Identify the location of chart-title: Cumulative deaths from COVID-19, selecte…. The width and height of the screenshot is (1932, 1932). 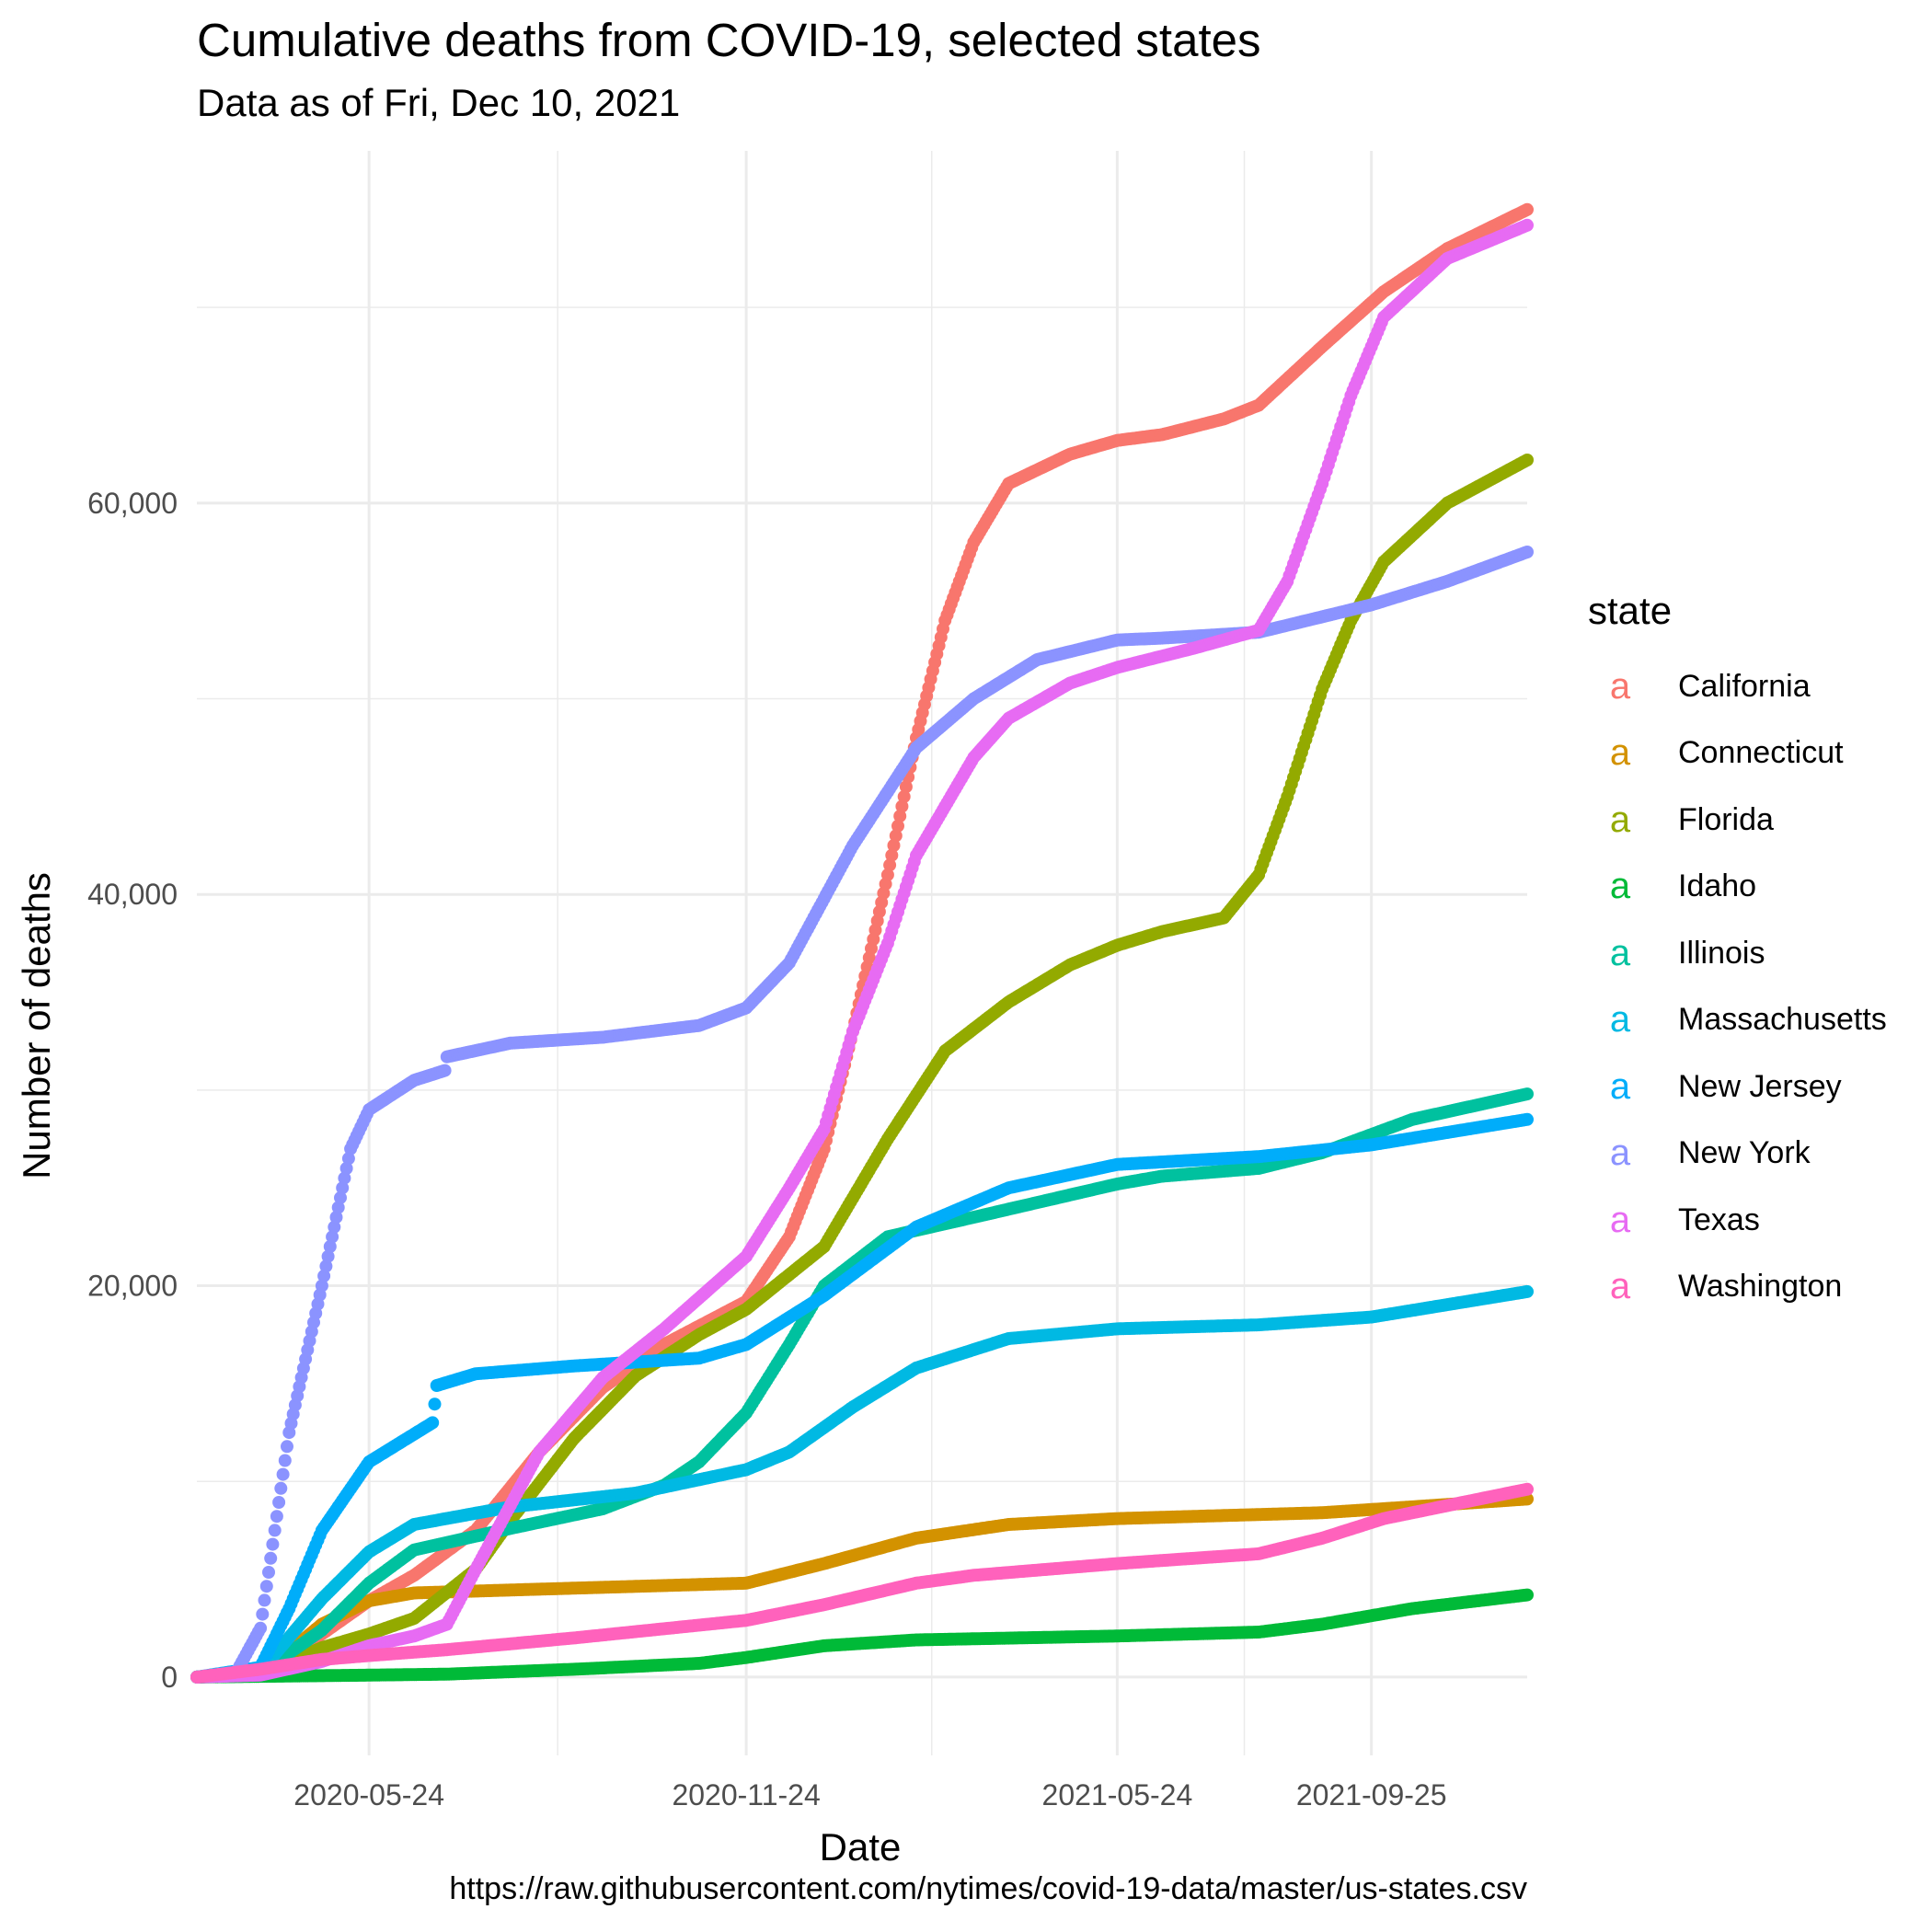
(729, 40).